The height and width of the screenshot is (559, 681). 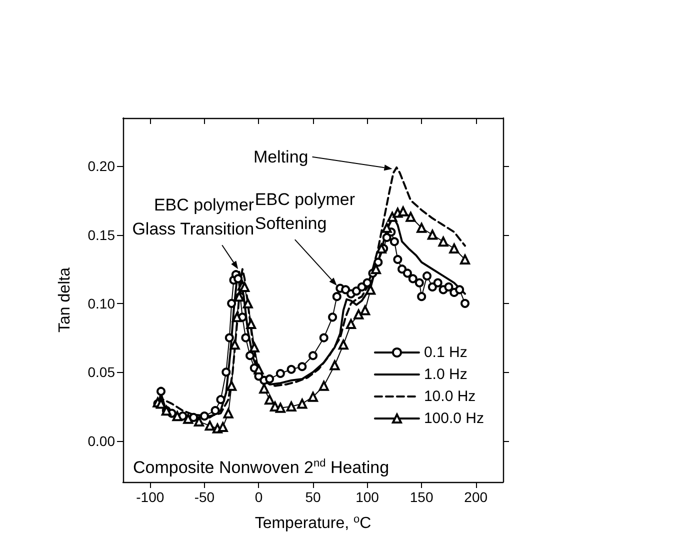 I want to click on y-axis-title: Tan delta, so click(x=65, y=299).